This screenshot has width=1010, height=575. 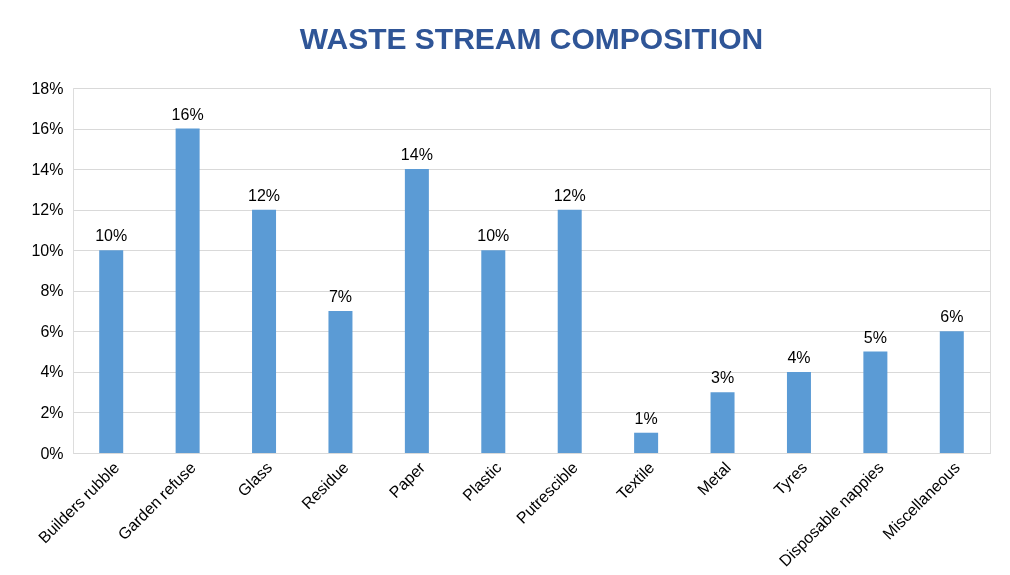 What do you see at coordinates (875, 337) in the screenshot?
I see `data-label: 5%` at bounding box center [875, 337].